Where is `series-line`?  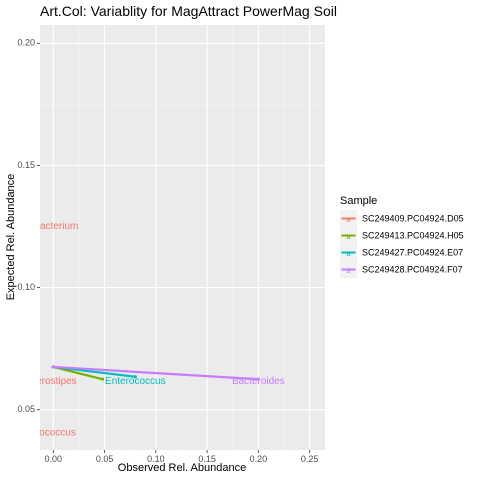 series-line is located at coordinates (156, 373).